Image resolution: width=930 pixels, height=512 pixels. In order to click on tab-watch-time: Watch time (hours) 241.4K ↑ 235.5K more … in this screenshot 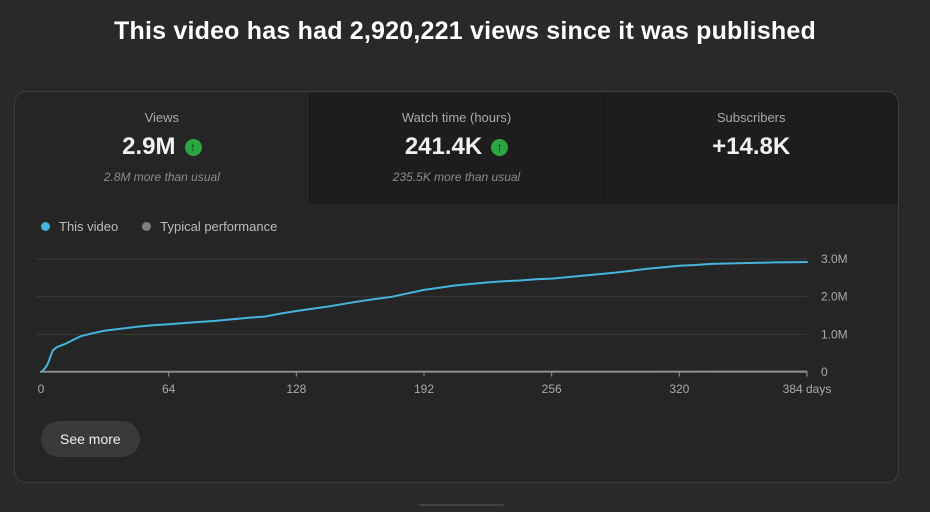, I will do `click(456, 148)`.